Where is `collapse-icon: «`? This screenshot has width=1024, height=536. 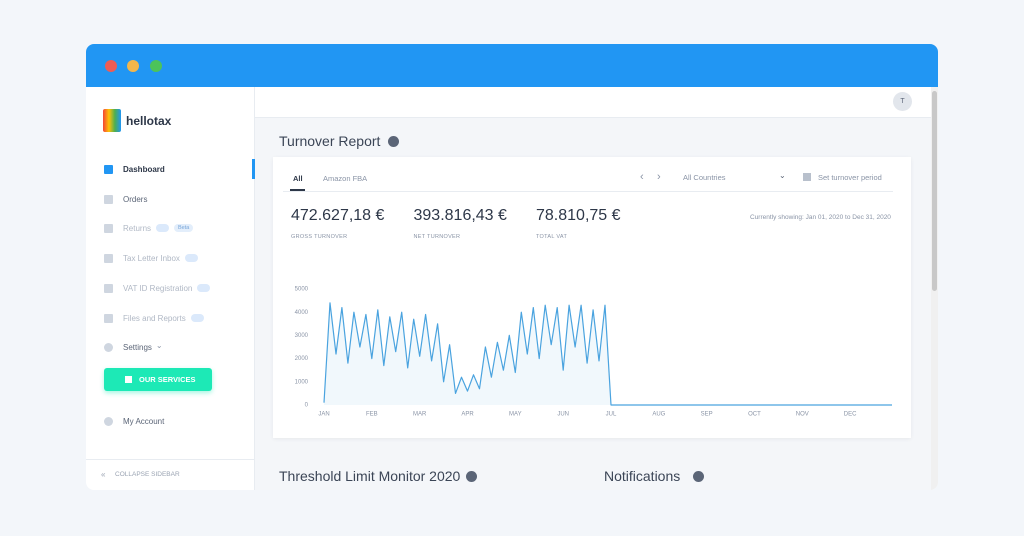 collapse-icon: « is located at coordinates (103, 474).